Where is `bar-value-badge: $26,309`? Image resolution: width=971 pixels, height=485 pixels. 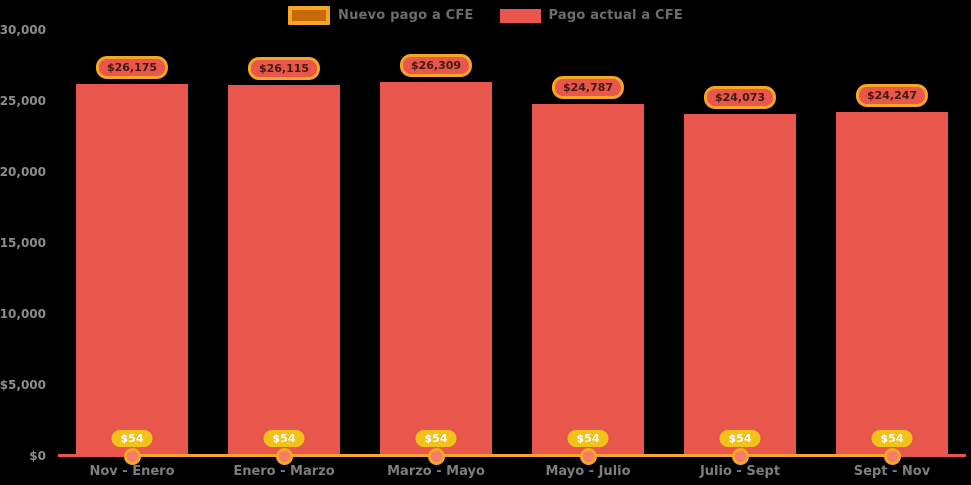
bar-value-badge: $26,309 is located at coordinates (436, 66).